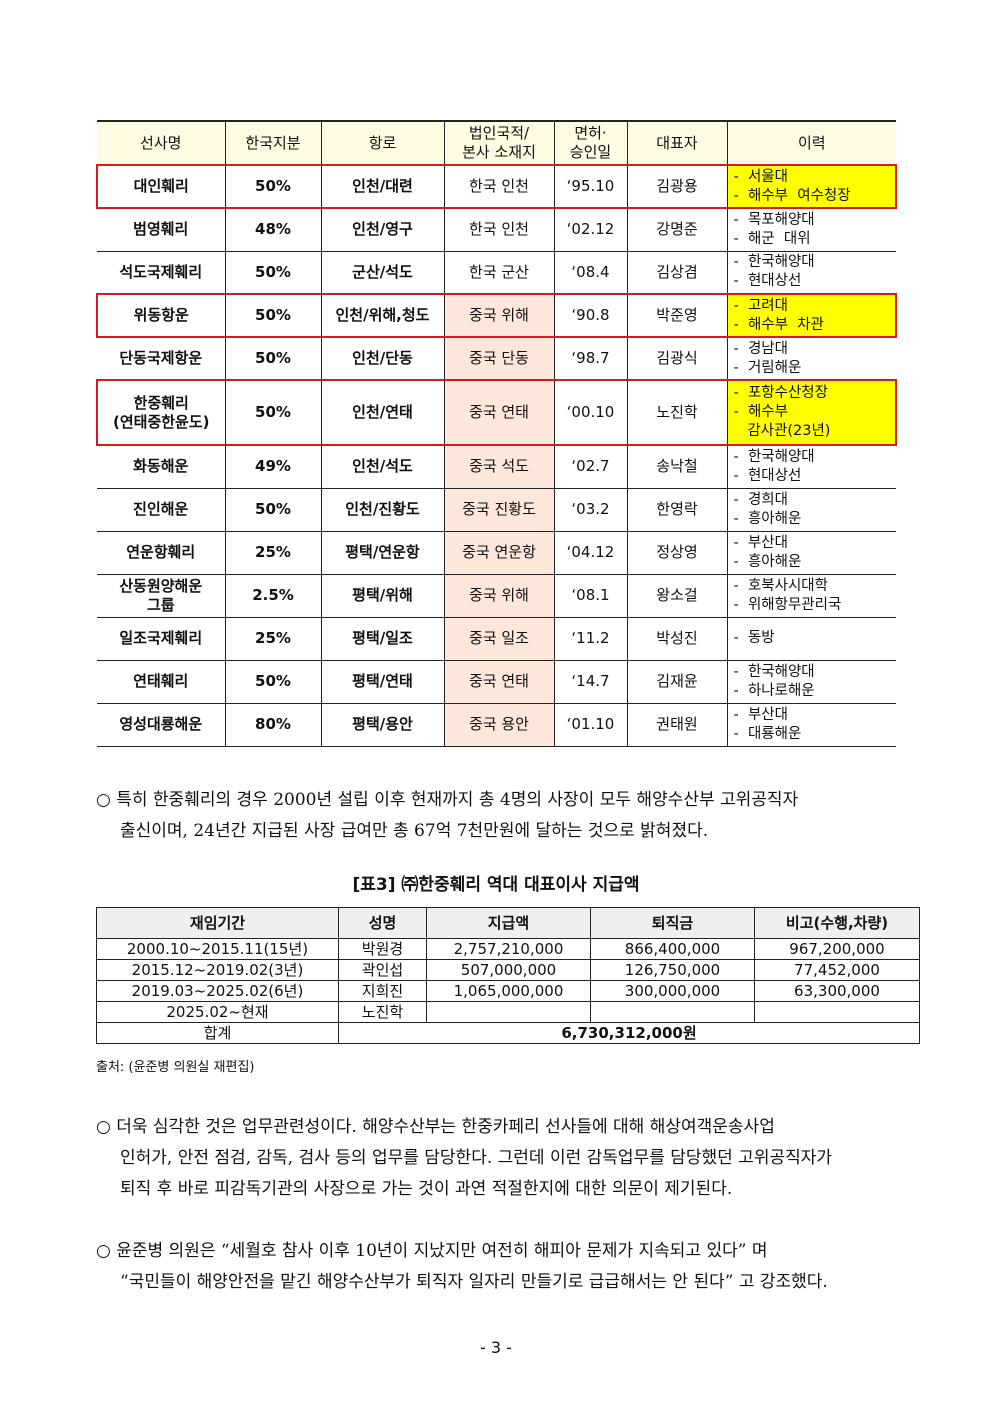 Image resolution: width=992 pixels, height=1403 pixels. Describe the element at coordinates (672, 991) in the screenshot. I see `severance-cell: 300,000,000` at that location.